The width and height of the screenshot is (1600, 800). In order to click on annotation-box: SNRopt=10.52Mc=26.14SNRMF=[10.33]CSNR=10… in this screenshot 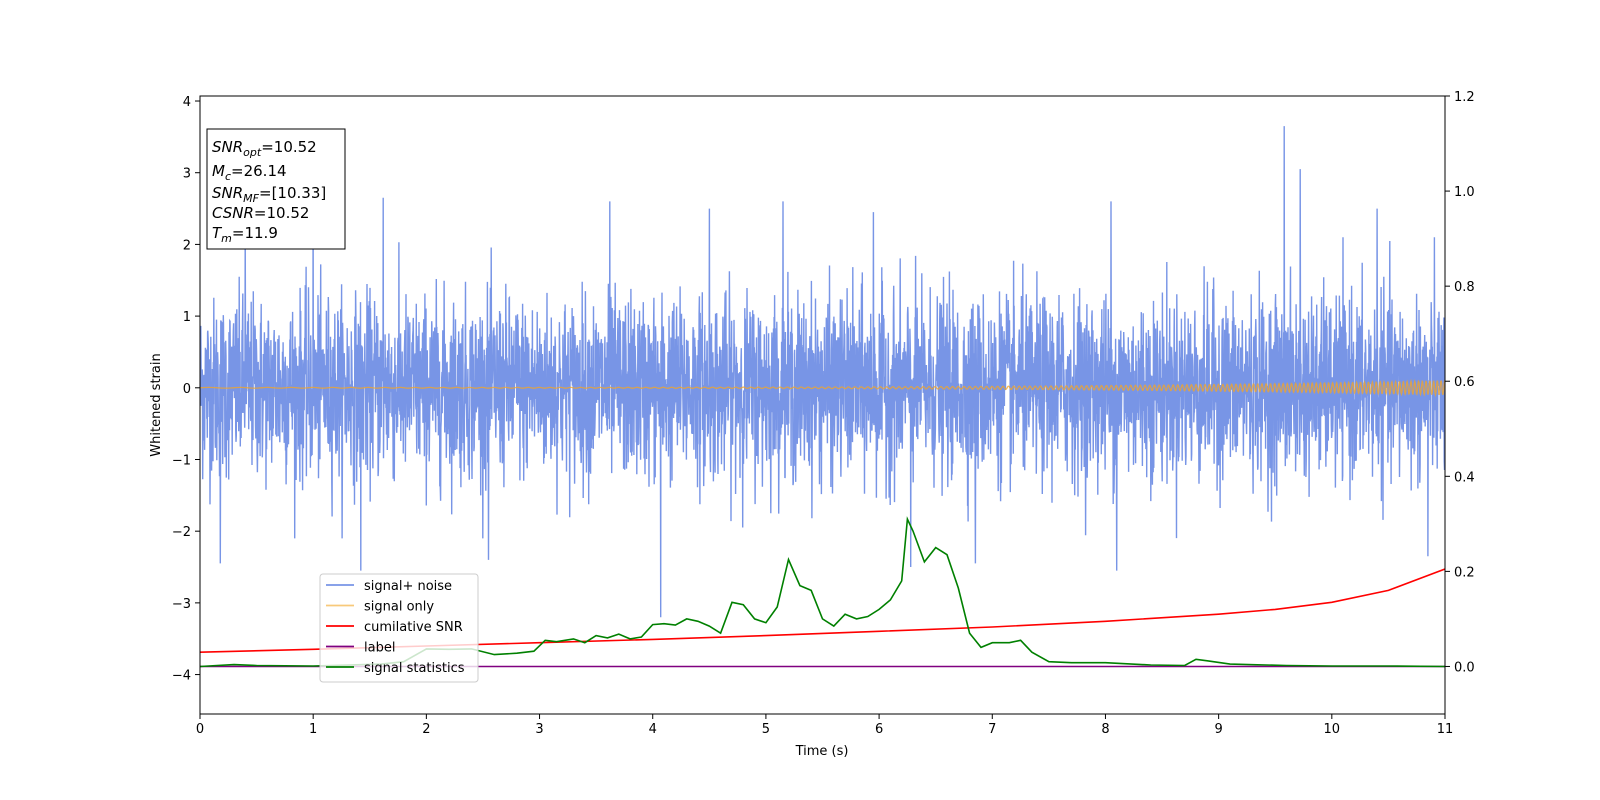, I will do `click(276, 189)`.